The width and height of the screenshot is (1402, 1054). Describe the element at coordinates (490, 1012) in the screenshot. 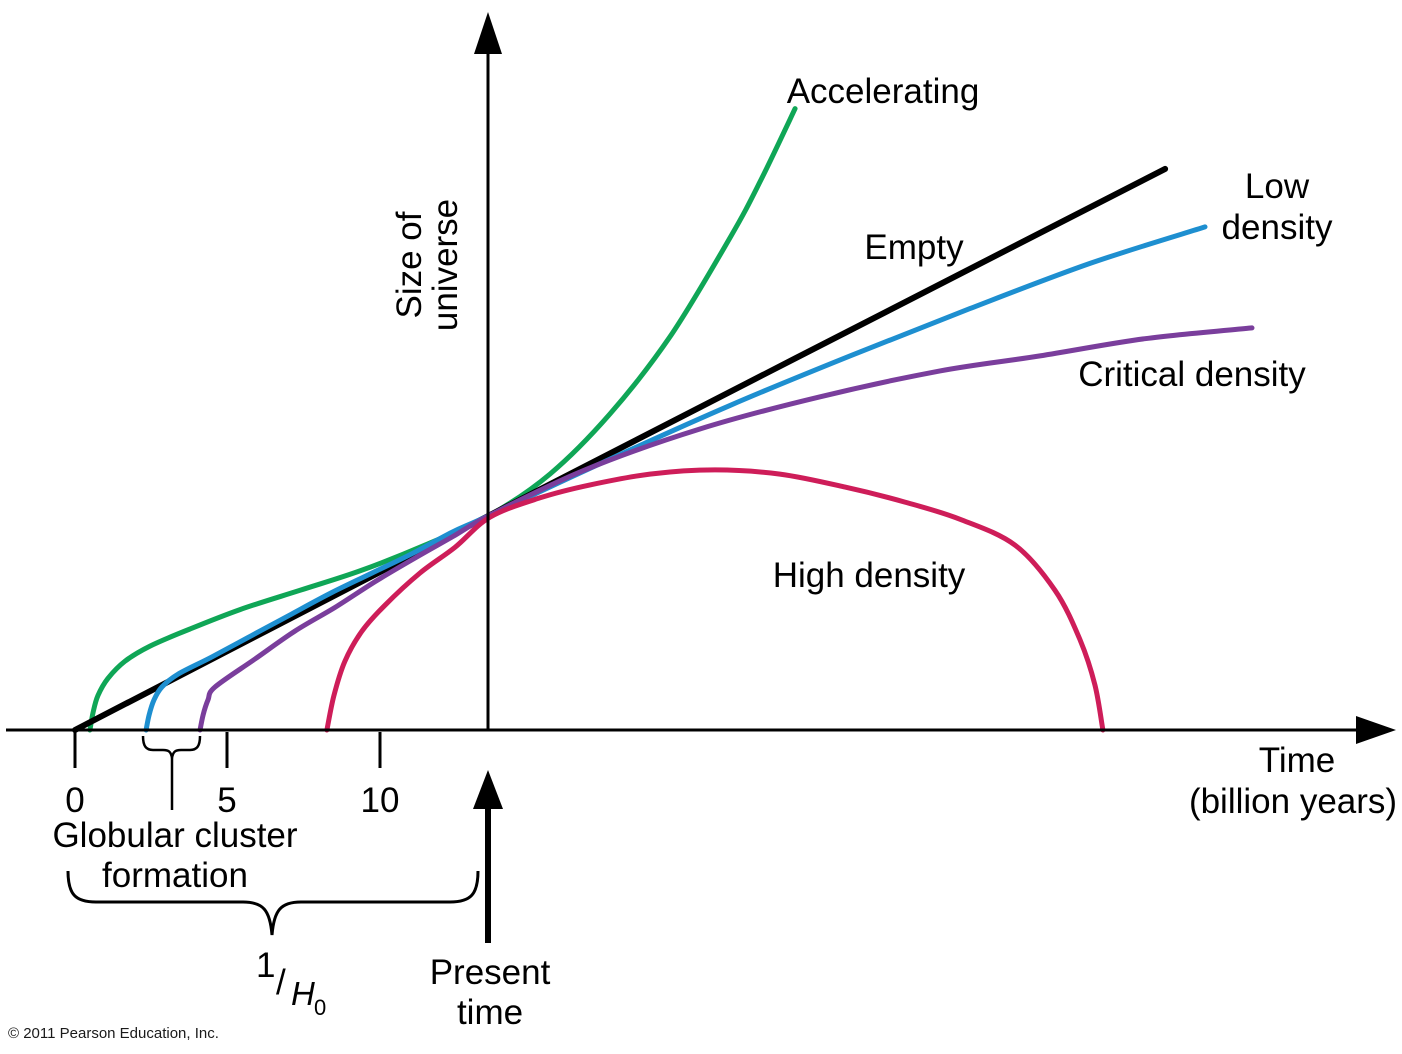

I see `label-present-line2: time` at that location.